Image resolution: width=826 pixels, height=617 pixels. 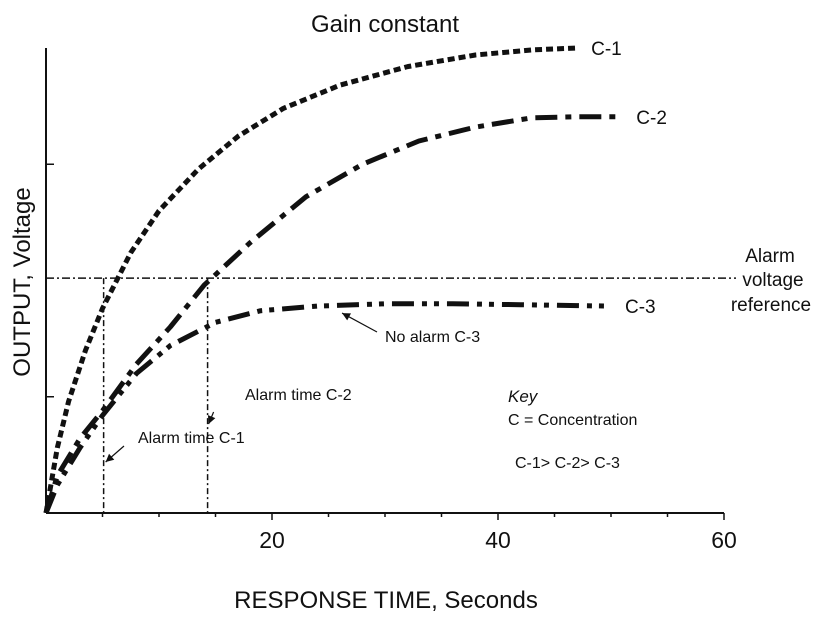 I want to click on alarm-reference-label-line3: reference, so click(x=771, y=305).